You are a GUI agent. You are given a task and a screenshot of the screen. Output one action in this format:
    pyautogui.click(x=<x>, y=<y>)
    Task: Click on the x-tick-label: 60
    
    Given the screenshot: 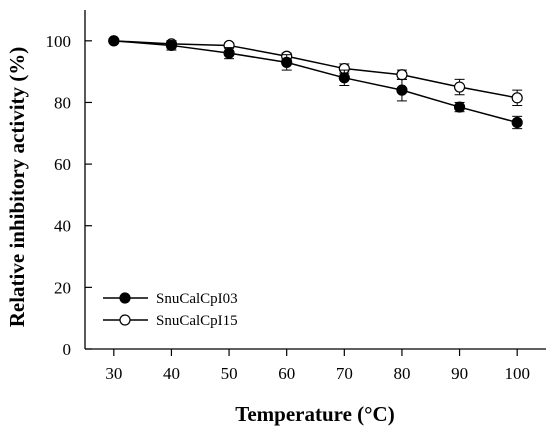 What is the action you would take?
    pyautogui.click(x=286, y=373)
    